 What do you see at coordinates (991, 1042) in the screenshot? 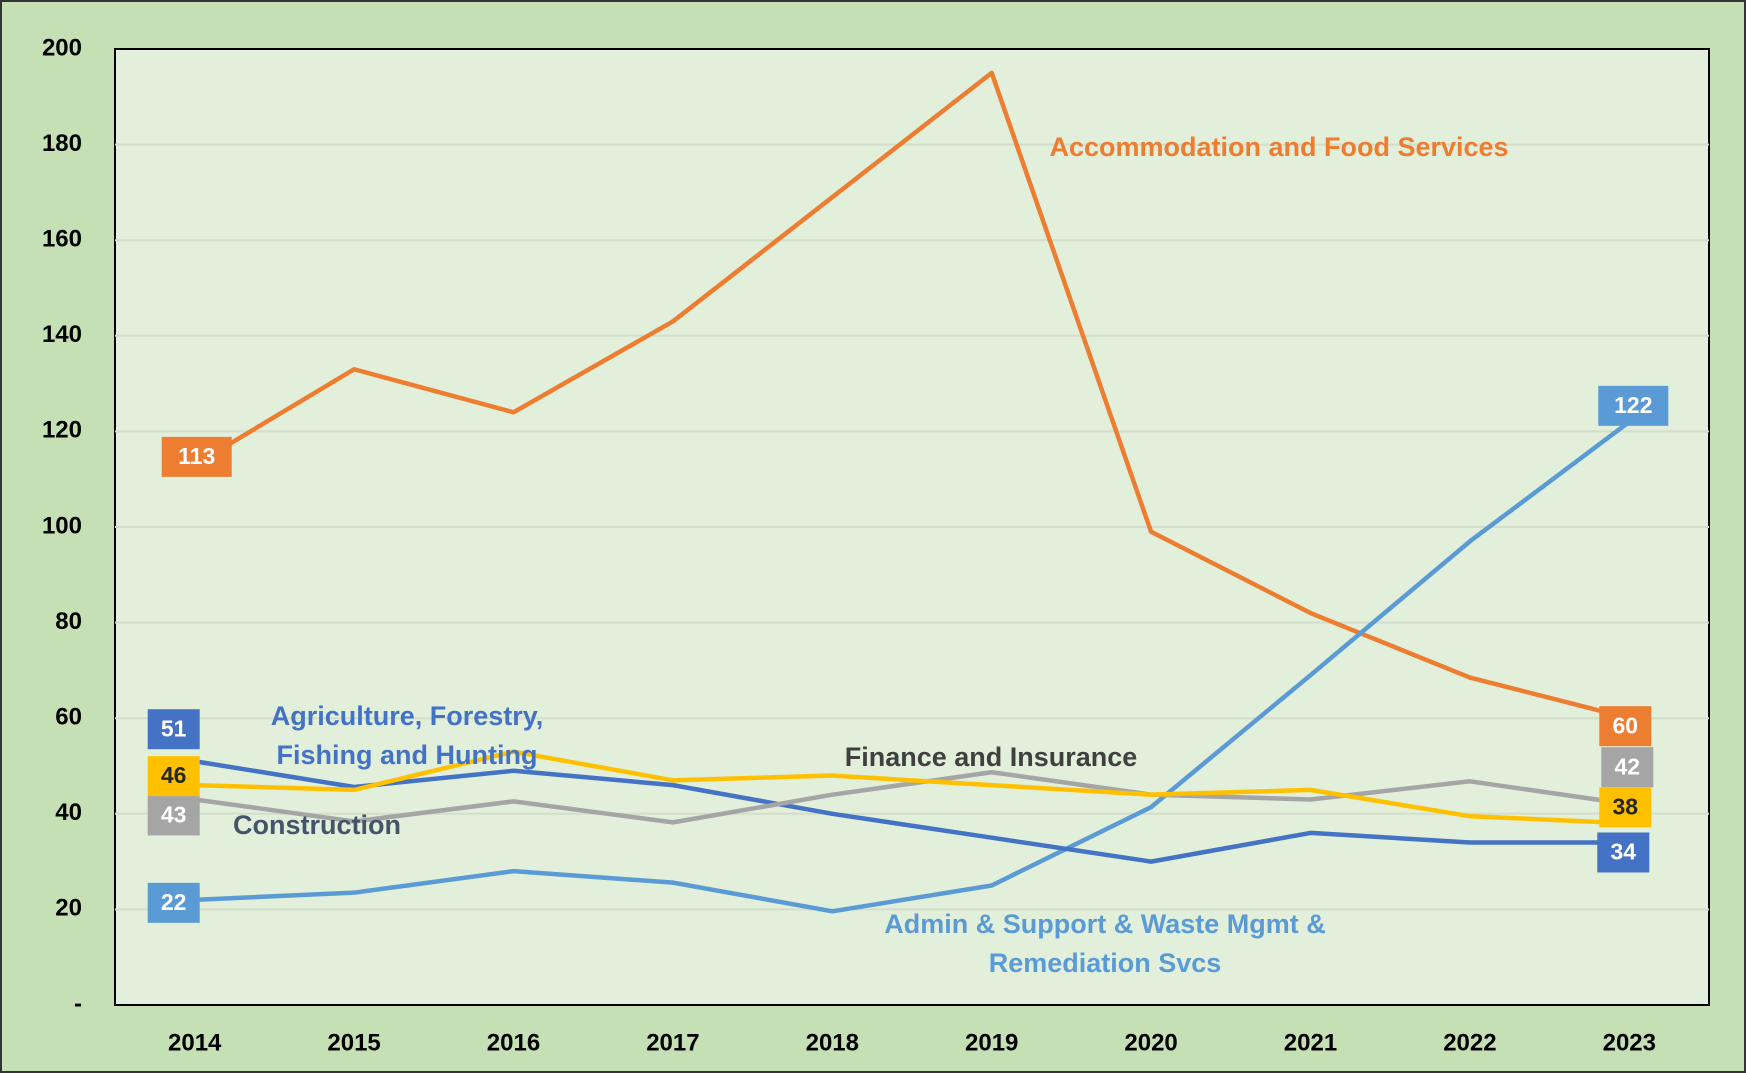
I see `x-tick-label: 2019` at bounding box center [991, 1042].